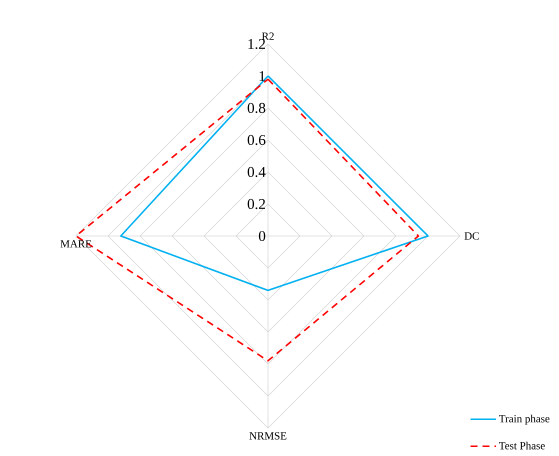 Image resolution: width=559 pixels, height=456 pixels. I want to click on y-tick-label: 0.6, so click(257, 140).